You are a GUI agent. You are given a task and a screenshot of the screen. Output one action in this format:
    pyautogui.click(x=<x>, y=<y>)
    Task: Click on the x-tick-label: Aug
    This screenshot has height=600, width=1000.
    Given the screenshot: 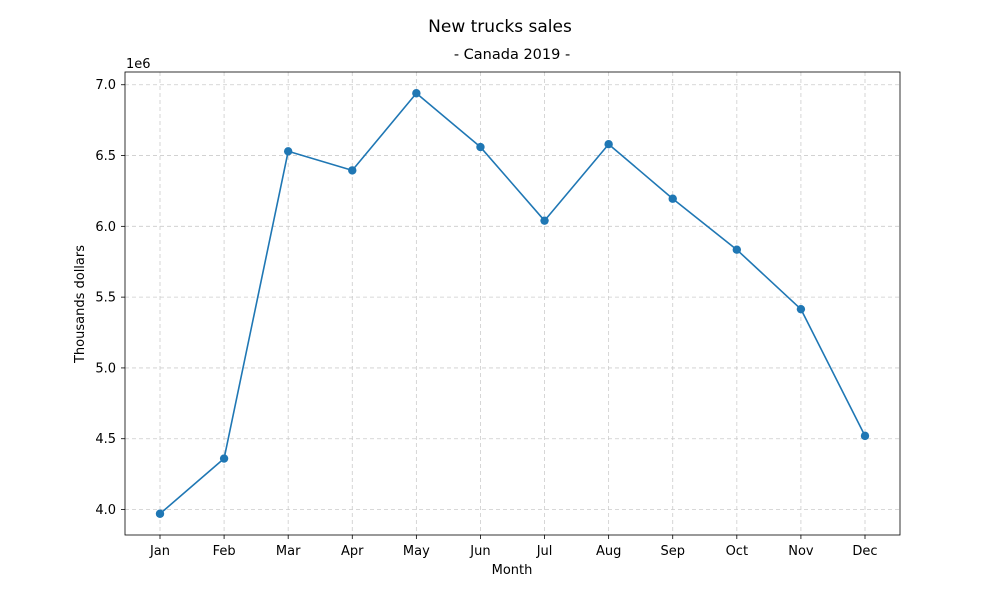 What is the action you would take?
    pyautogui.click(x=608, y=551)
    